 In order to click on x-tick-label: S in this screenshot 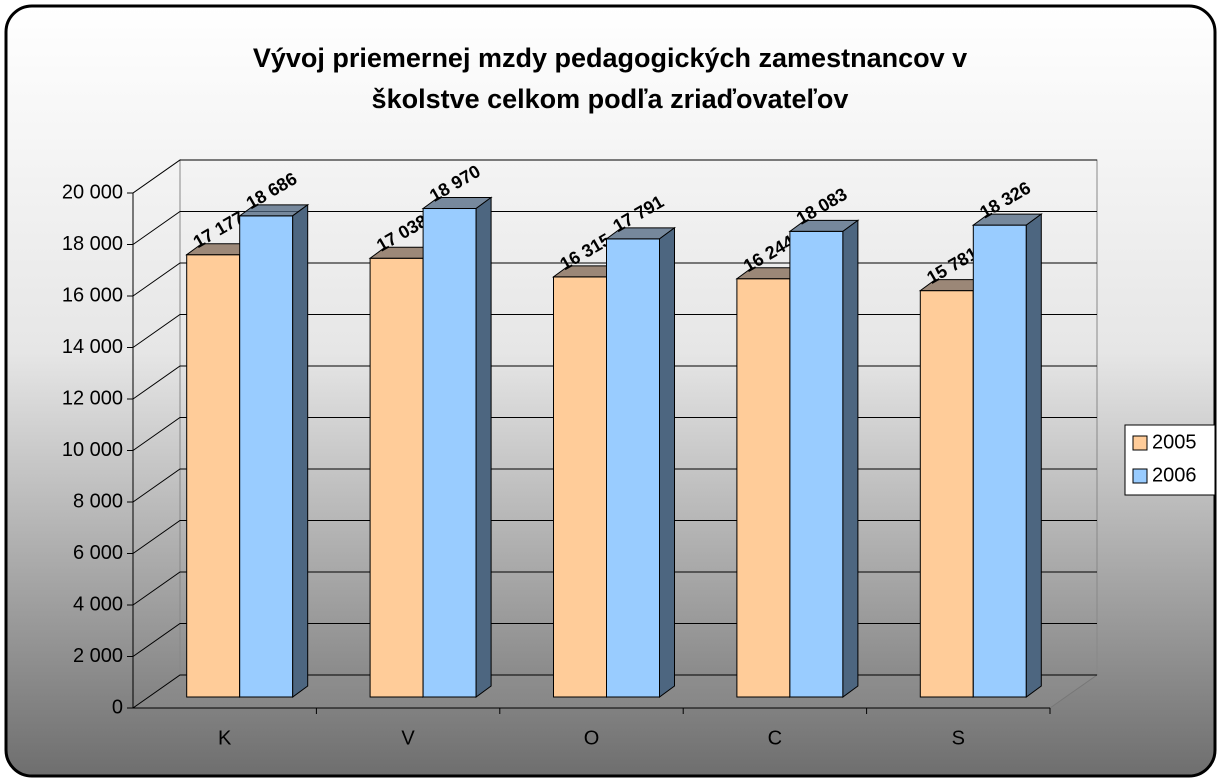, I will do `click(958, 738)`.